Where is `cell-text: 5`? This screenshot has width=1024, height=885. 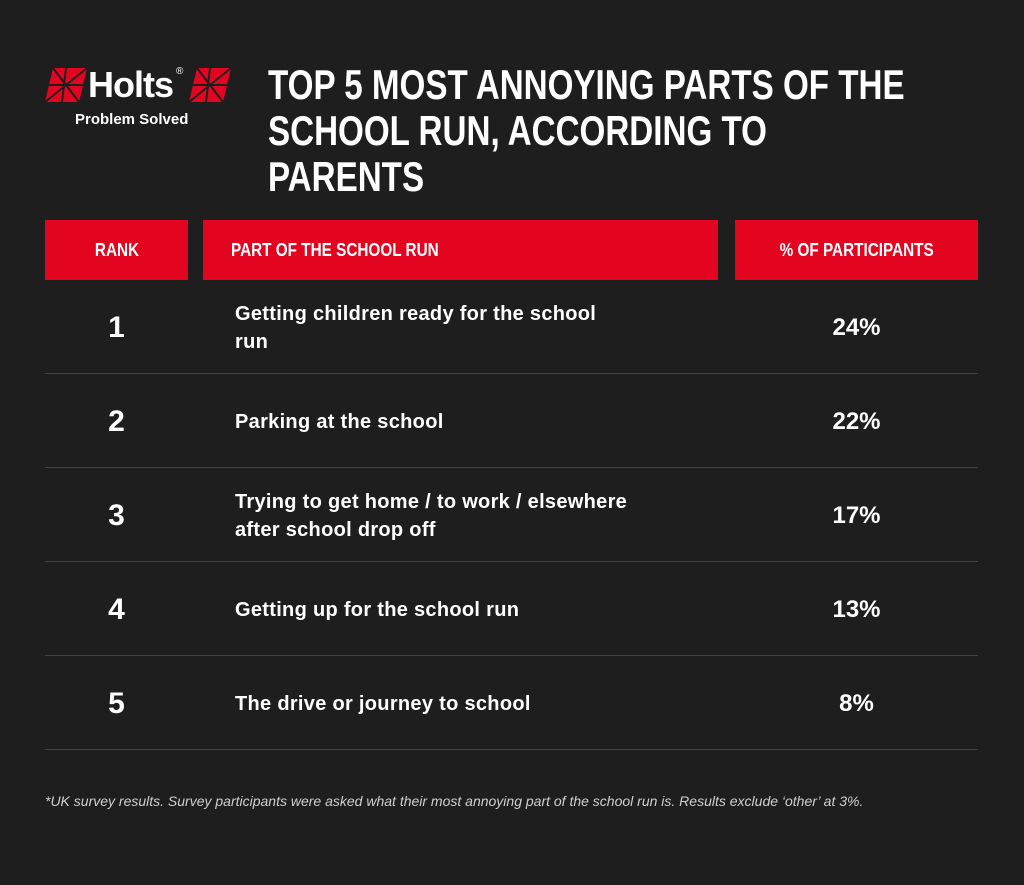 cell-text: 5 is located at coordinates (116, 703).